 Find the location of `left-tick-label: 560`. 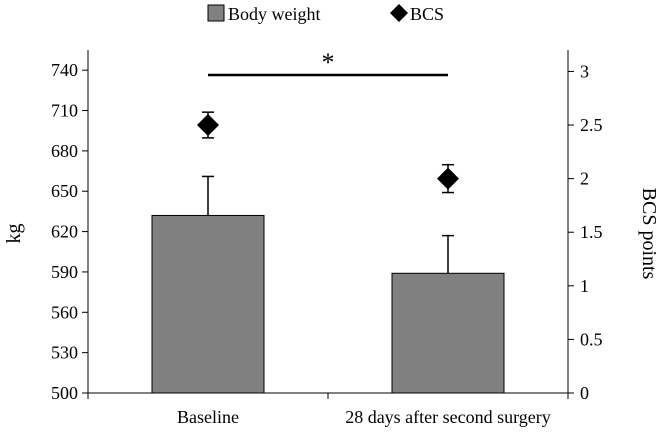

left-tick-label: 560 is located at coordinates (64, 312).